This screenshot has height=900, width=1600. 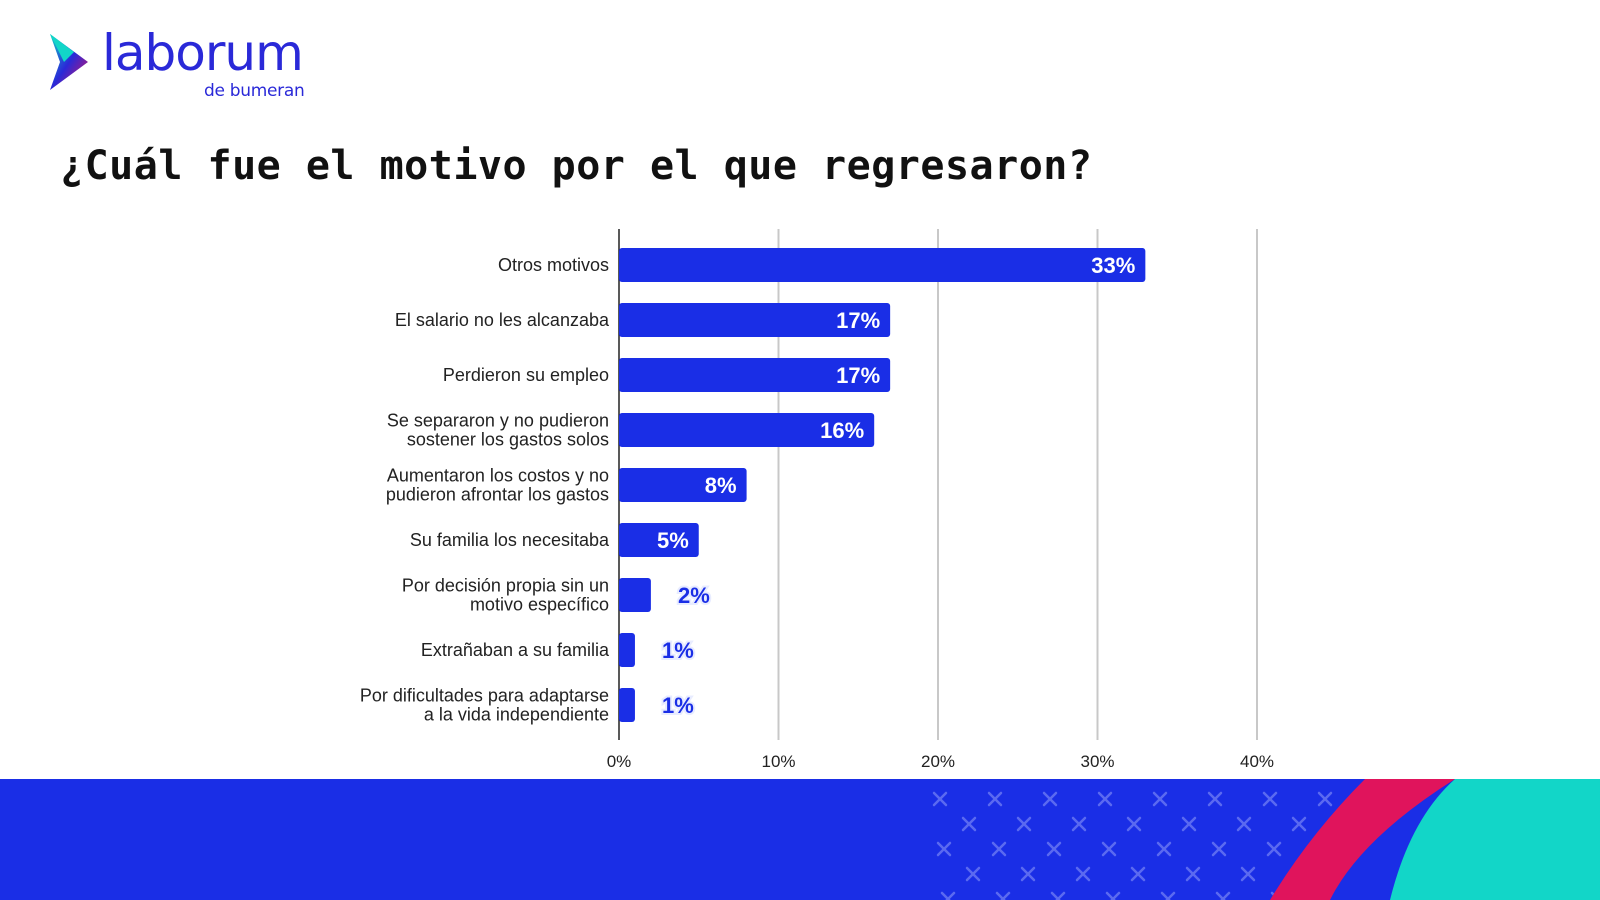 What do you see at coordinates (526, 375) in the screenshot?
I see `category-label: Perdieron su empleo` at bounding box center [526, 375].